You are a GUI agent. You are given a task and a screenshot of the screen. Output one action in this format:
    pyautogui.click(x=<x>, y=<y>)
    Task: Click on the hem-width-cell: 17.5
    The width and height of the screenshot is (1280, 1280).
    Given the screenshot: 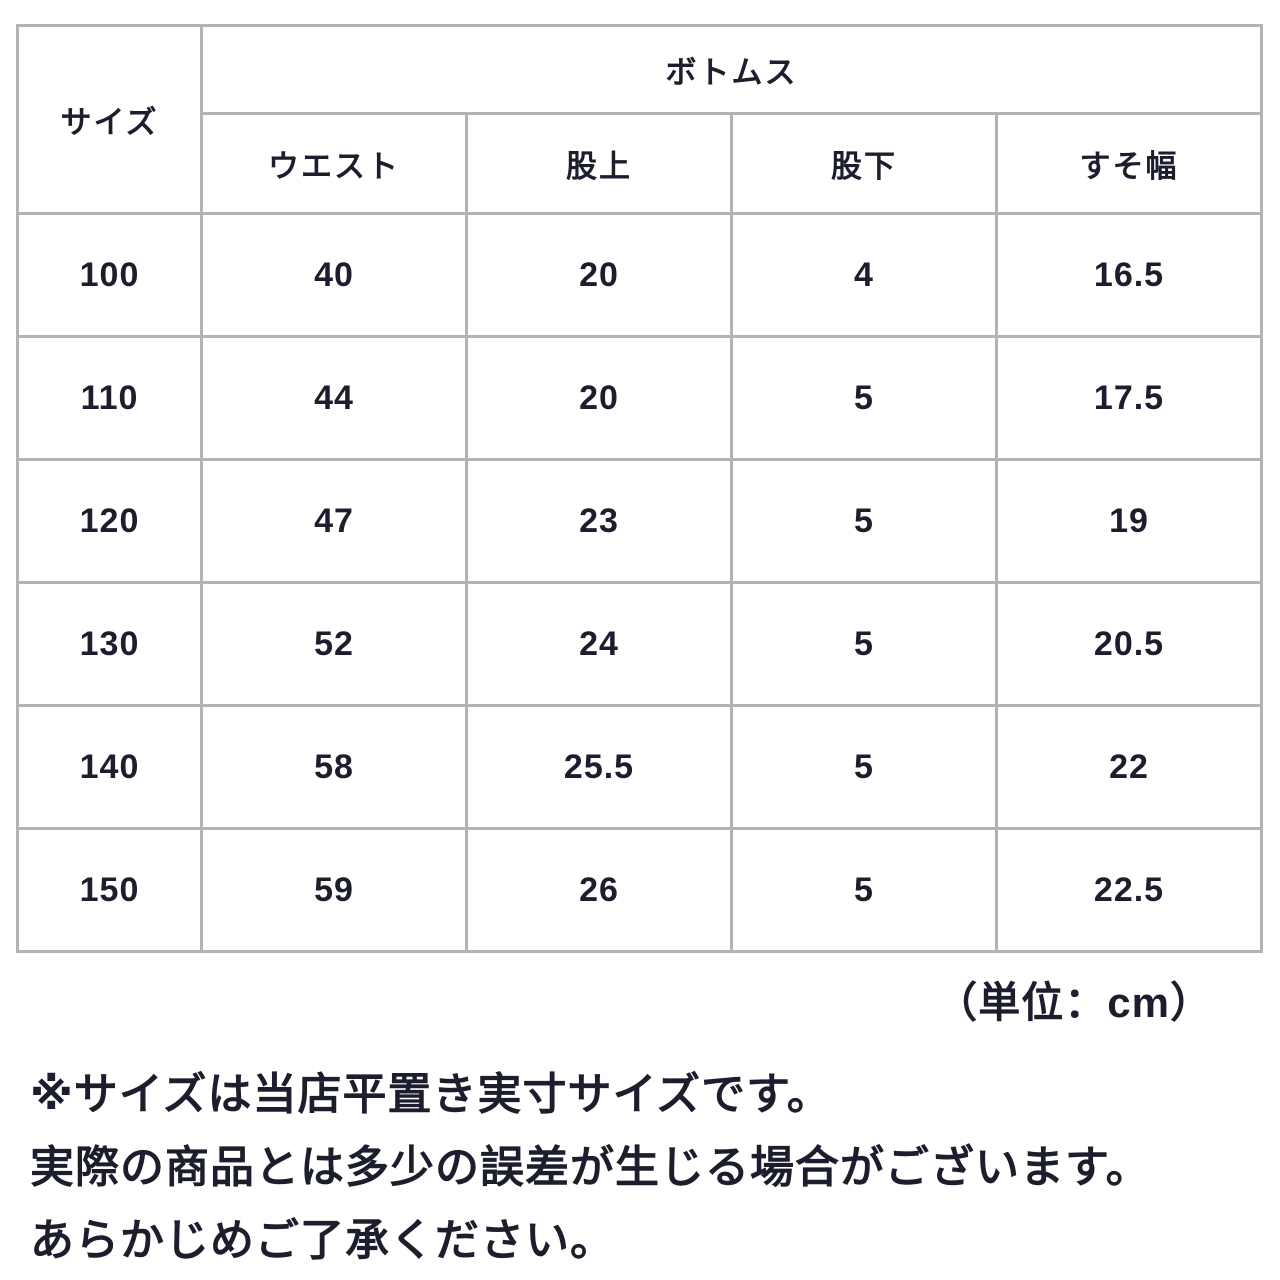 What is the action you would take?
    pyautogui.click(x=1129, y=398)
    